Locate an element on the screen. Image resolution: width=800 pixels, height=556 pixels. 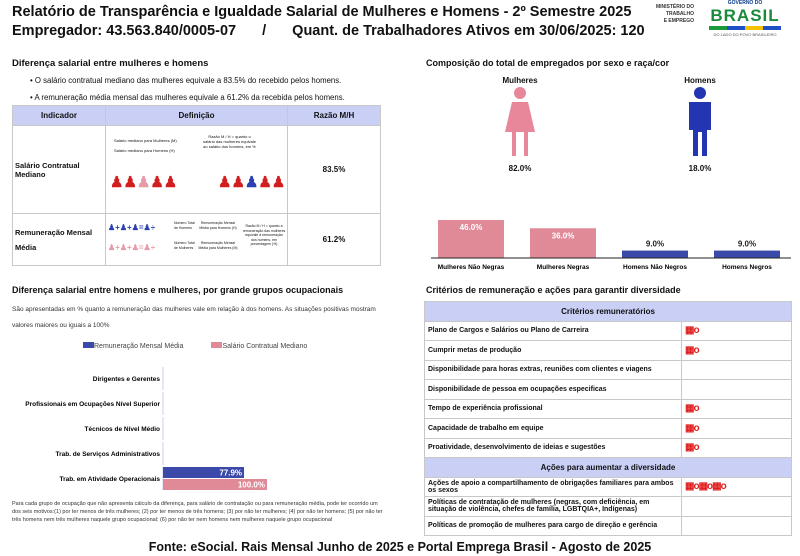
women-label: Mulheres is located at coordinates (520, 80).